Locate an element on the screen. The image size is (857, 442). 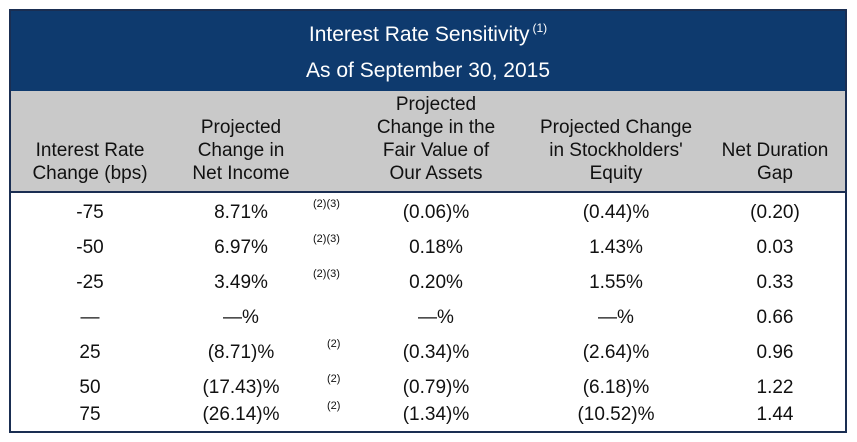
duration-gap-cell: 0.96 is located at coordinates (775, 352).